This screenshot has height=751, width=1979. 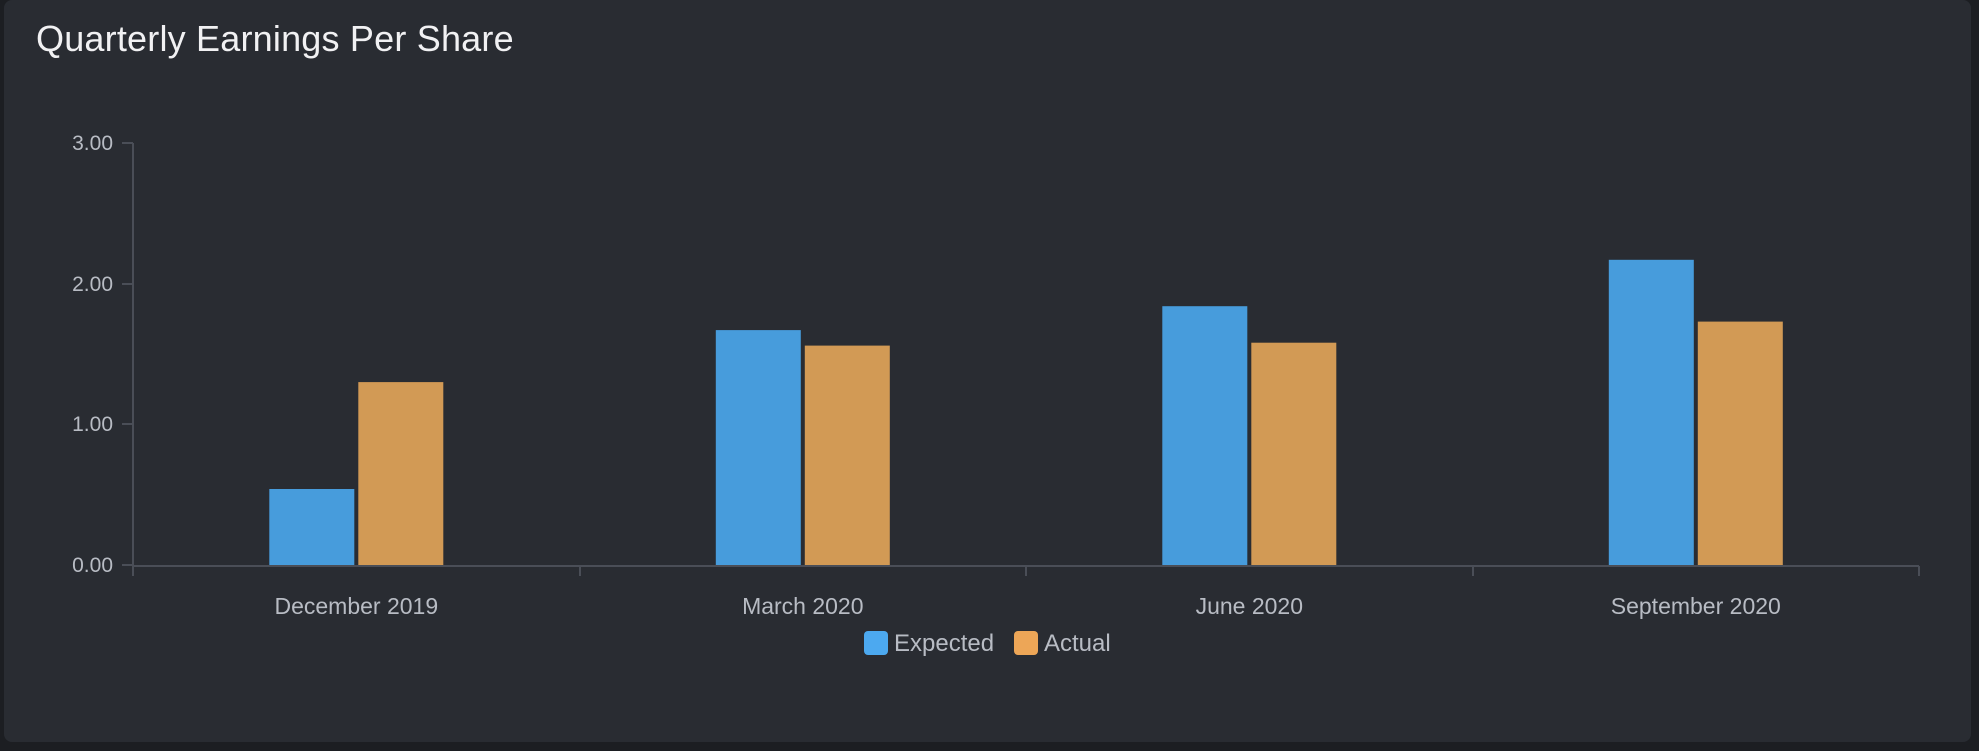 I want to click on y-tick-label: 3.00, so click(x=92, y=143).